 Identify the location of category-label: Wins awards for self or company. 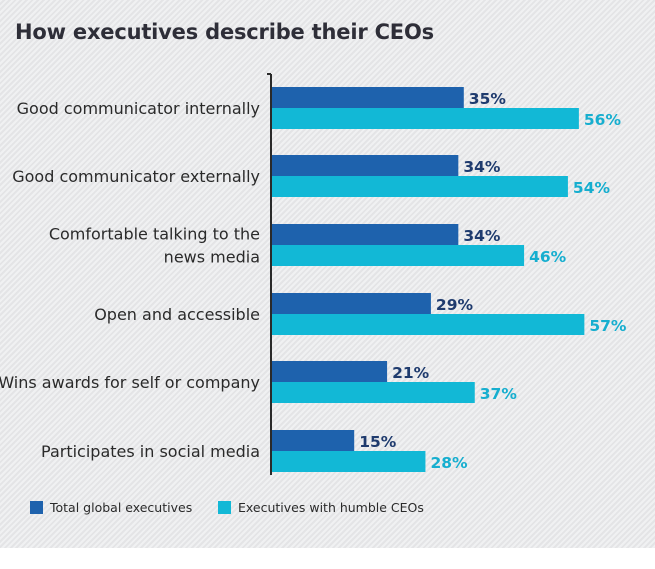
(130, 382).